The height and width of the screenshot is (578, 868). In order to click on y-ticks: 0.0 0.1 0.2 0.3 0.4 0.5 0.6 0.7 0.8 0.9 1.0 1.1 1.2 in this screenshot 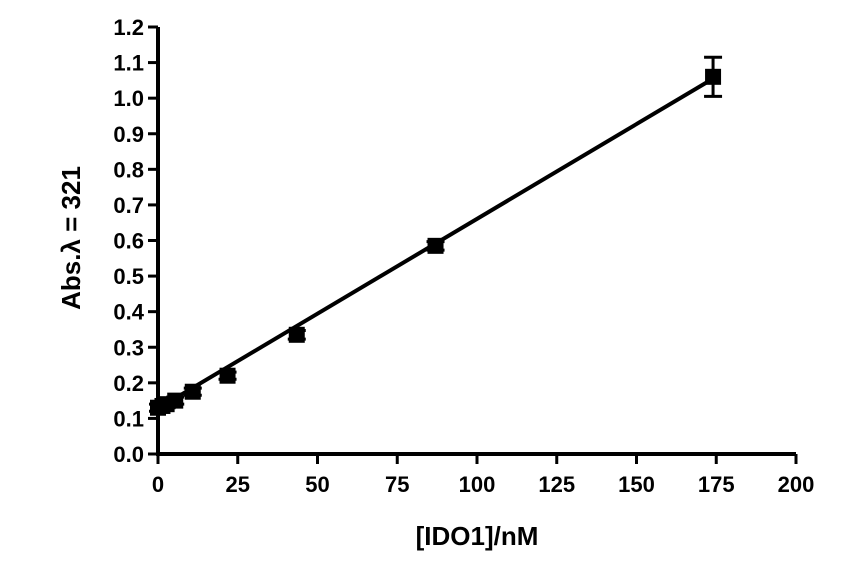, I will do `click(135, 241)`.